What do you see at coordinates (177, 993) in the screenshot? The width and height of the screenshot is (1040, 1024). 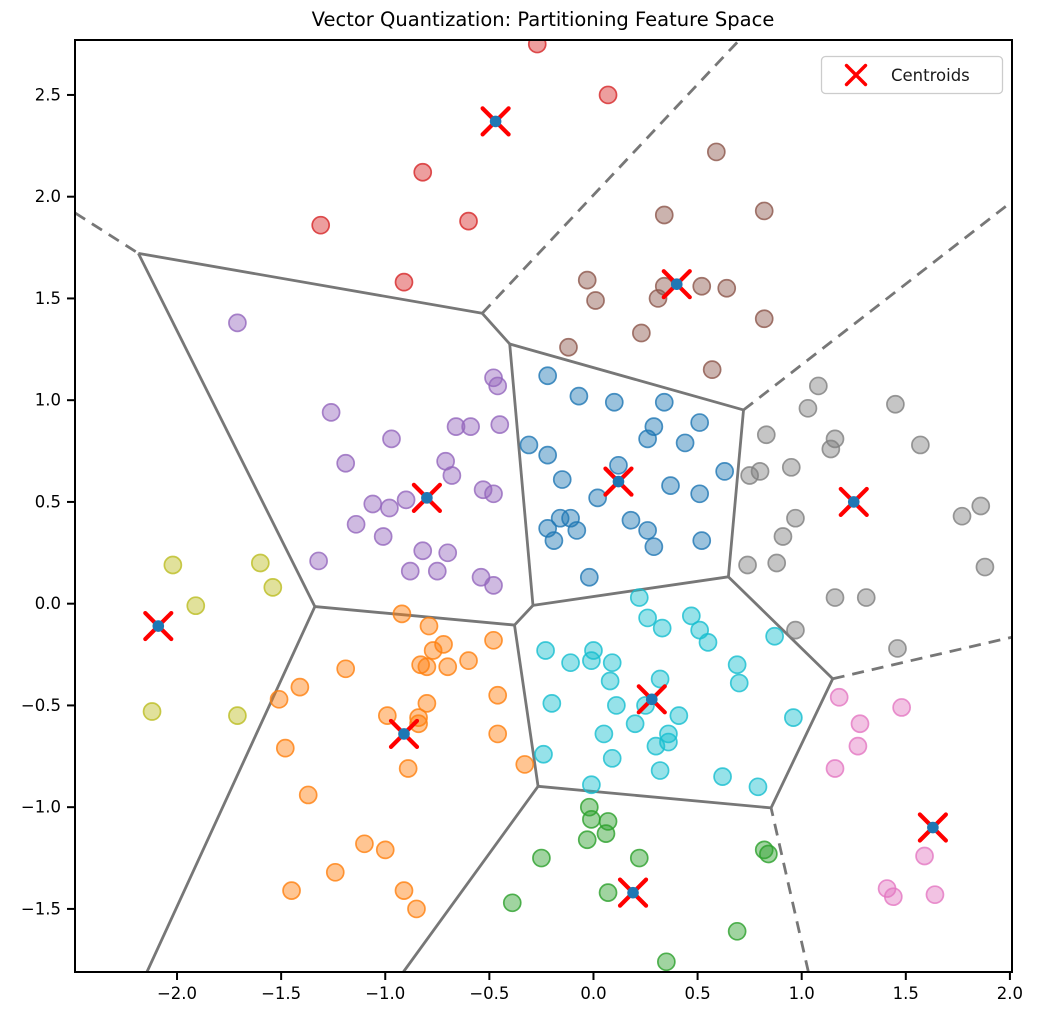 I see `x-tick-label: −2.0` at bounding box center [177, 993].